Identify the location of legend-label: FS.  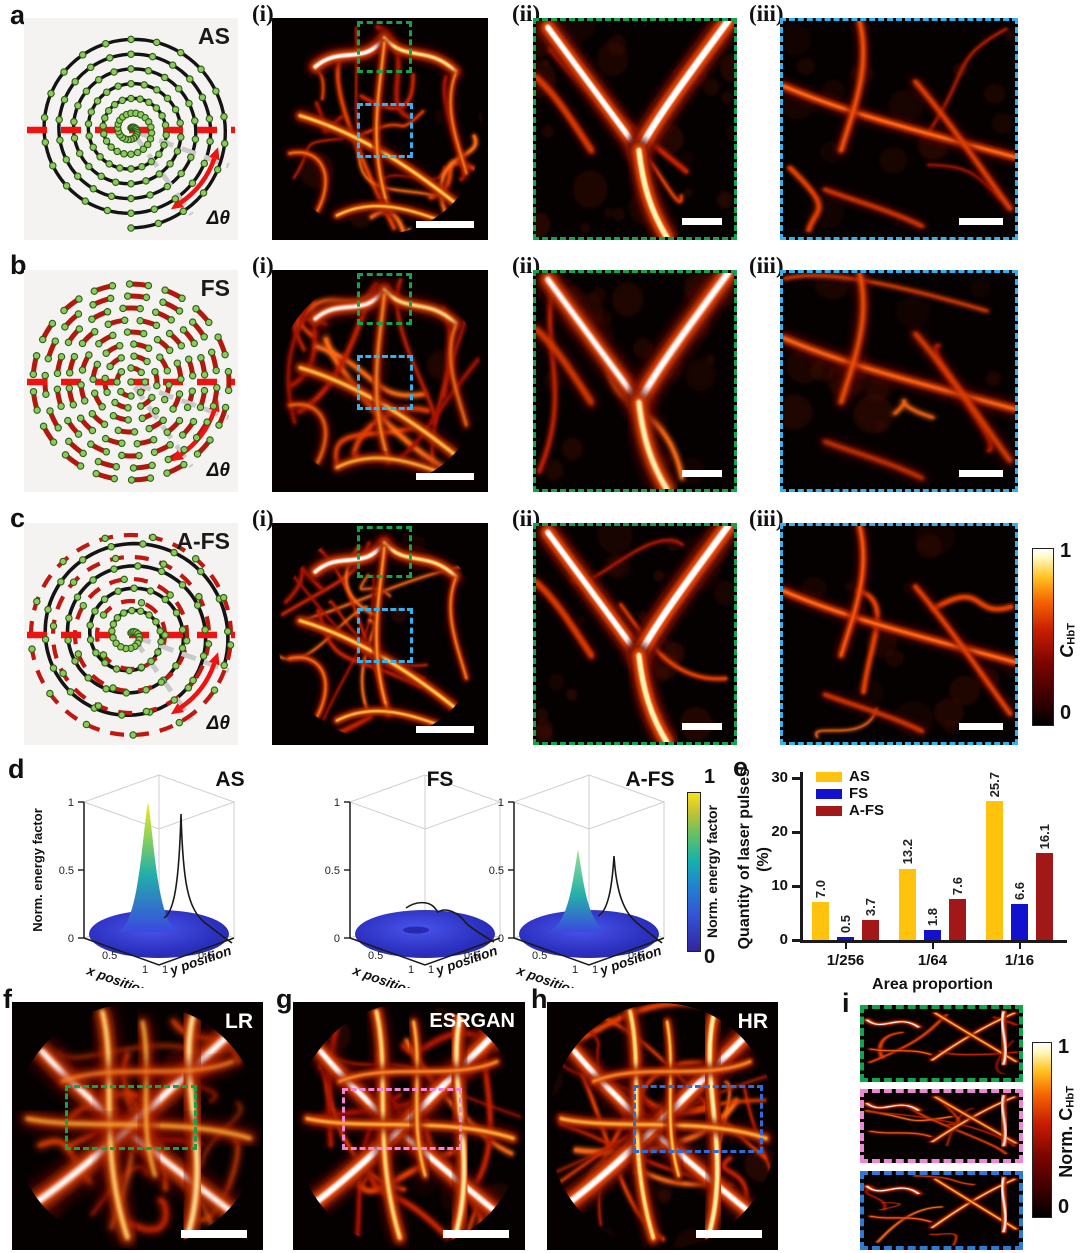
(859, 793).